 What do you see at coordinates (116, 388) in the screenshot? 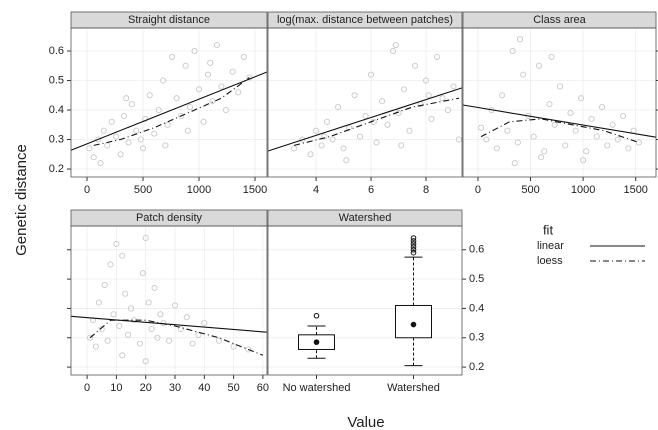
I see `x-tick-label: 10` at bounding box center [116, 388].